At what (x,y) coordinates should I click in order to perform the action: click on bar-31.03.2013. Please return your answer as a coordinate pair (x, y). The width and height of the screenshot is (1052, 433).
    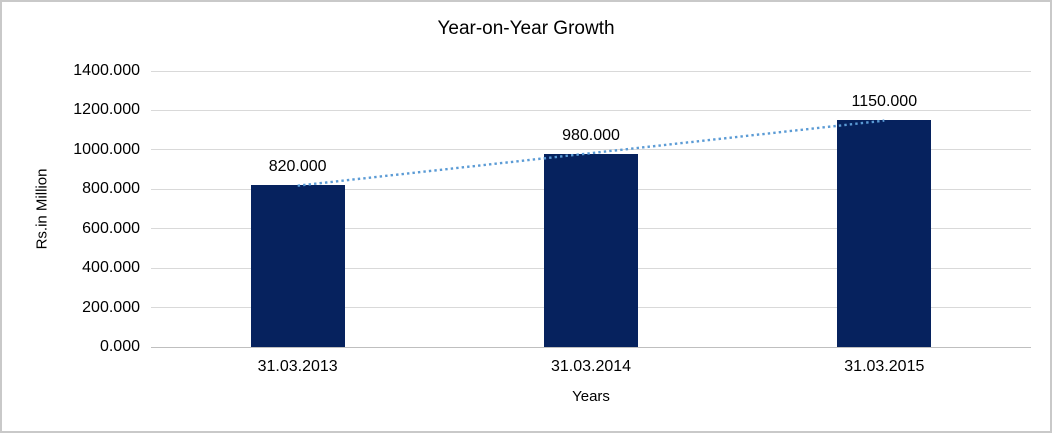
    Looking at the image, I should click on (297, 266).